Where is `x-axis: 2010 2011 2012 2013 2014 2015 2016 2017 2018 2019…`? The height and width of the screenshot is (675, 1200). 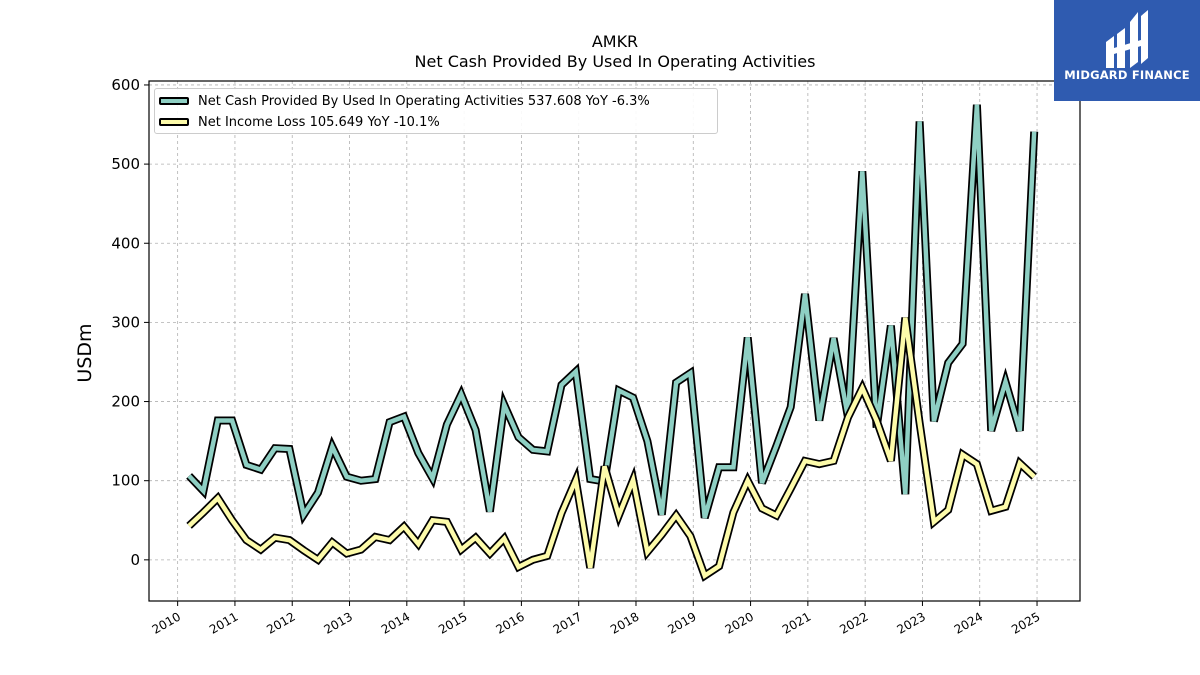 x-axis: 2010 2011 2012 2013 2014 2015 2016 2017 2018 2019… is located at coordinates (596, 619).